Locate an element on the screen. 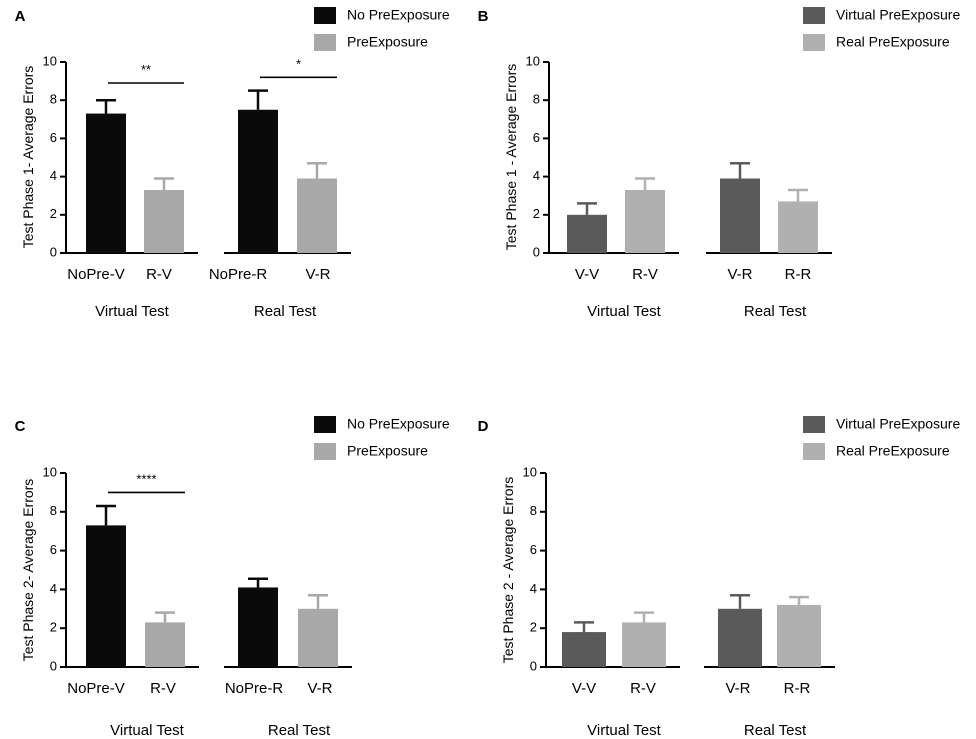 The image size is (976, 739). y-axis-label: Test Phase 1 - Average Errors is located at coordinates (511, 157).